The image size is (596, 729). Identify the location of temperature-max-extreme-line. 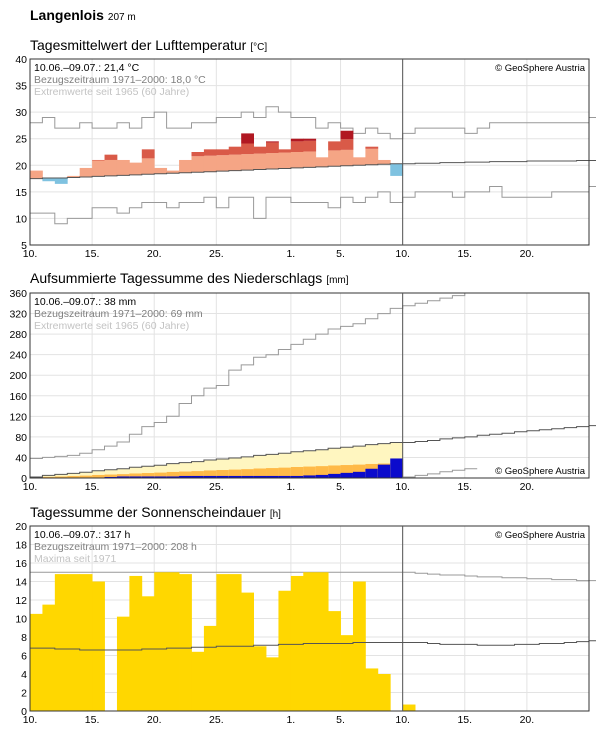
(313, 123).